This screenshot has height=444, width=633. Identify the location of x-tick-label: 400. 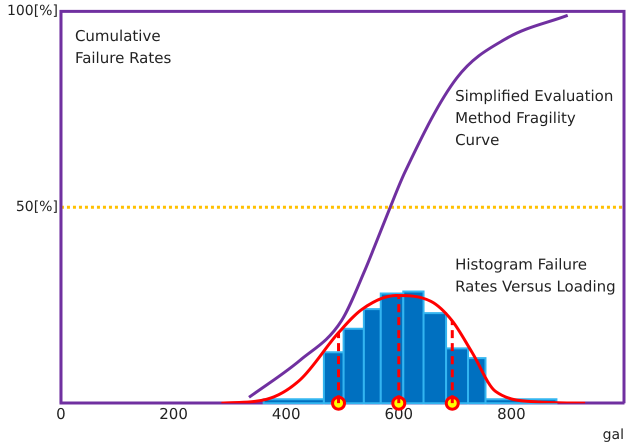
(286, 414).